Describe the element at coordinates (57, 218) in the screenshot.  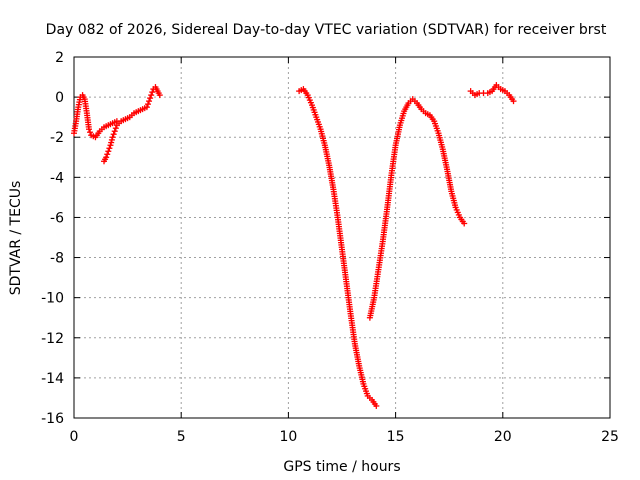
I see `y-tick-label: -6` at that location.